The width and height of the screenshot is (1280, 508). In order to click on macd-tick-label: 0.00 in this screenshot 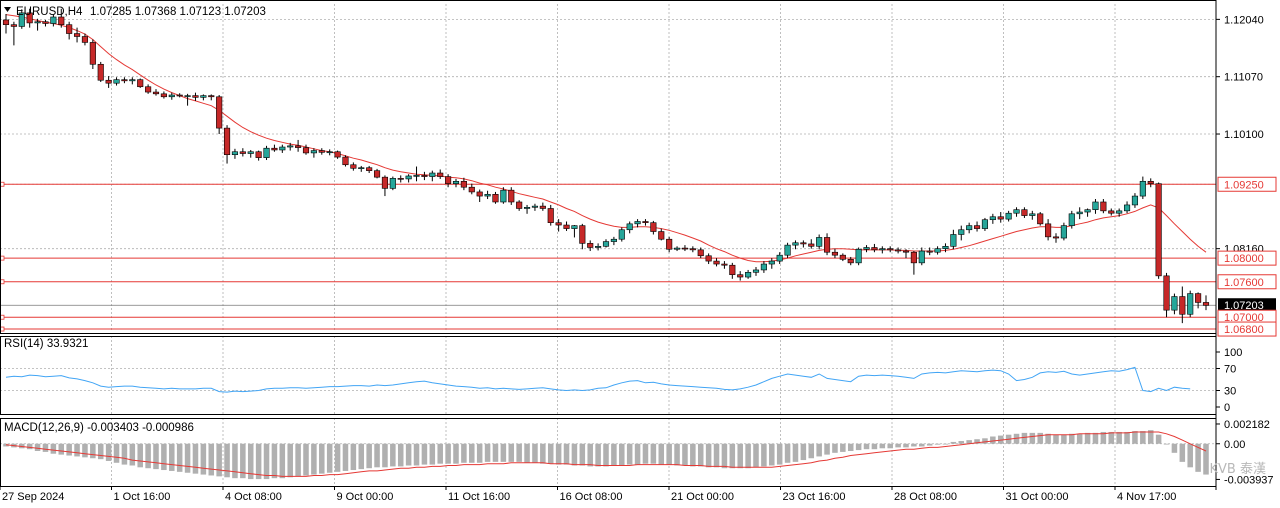, I will do `click(1234, 445)`.